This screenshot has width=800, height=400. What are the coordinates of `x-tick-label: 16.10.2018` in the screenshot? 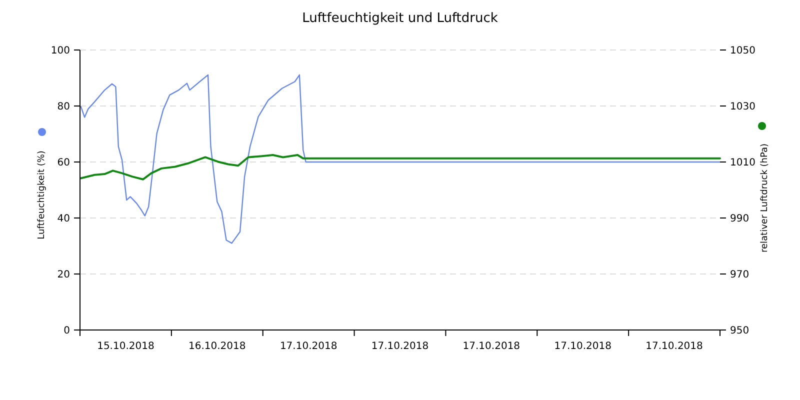 It's located at (217, 346).